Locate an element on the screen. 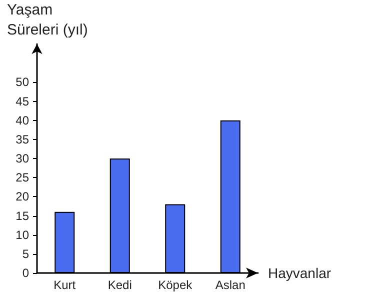 This screenshot has width=374, height=304. y-tick-label: 5 is located at coordinates (26, 253).